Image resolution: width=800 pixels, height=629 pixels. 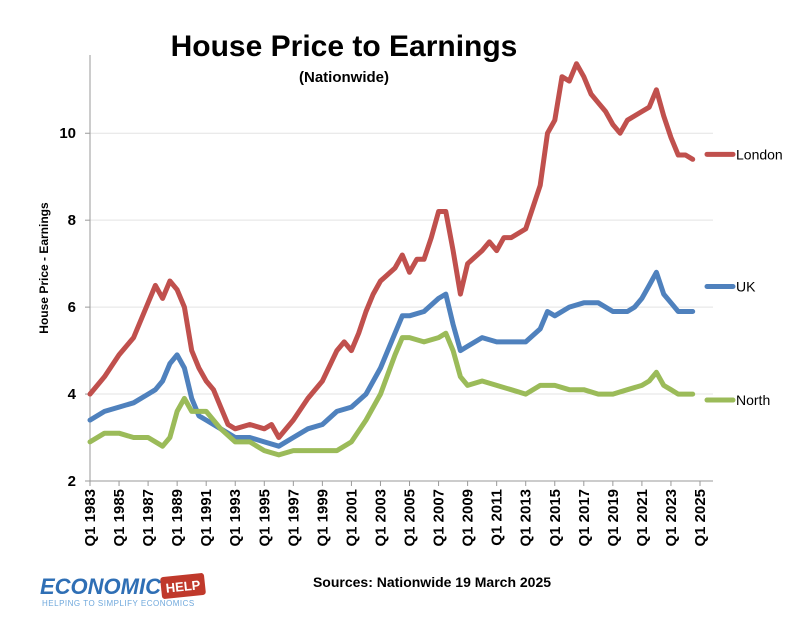 I want to click on logo-tagline: HELPING TO SIMPLIFY ECONOMICS, so click(x=118, y=603).